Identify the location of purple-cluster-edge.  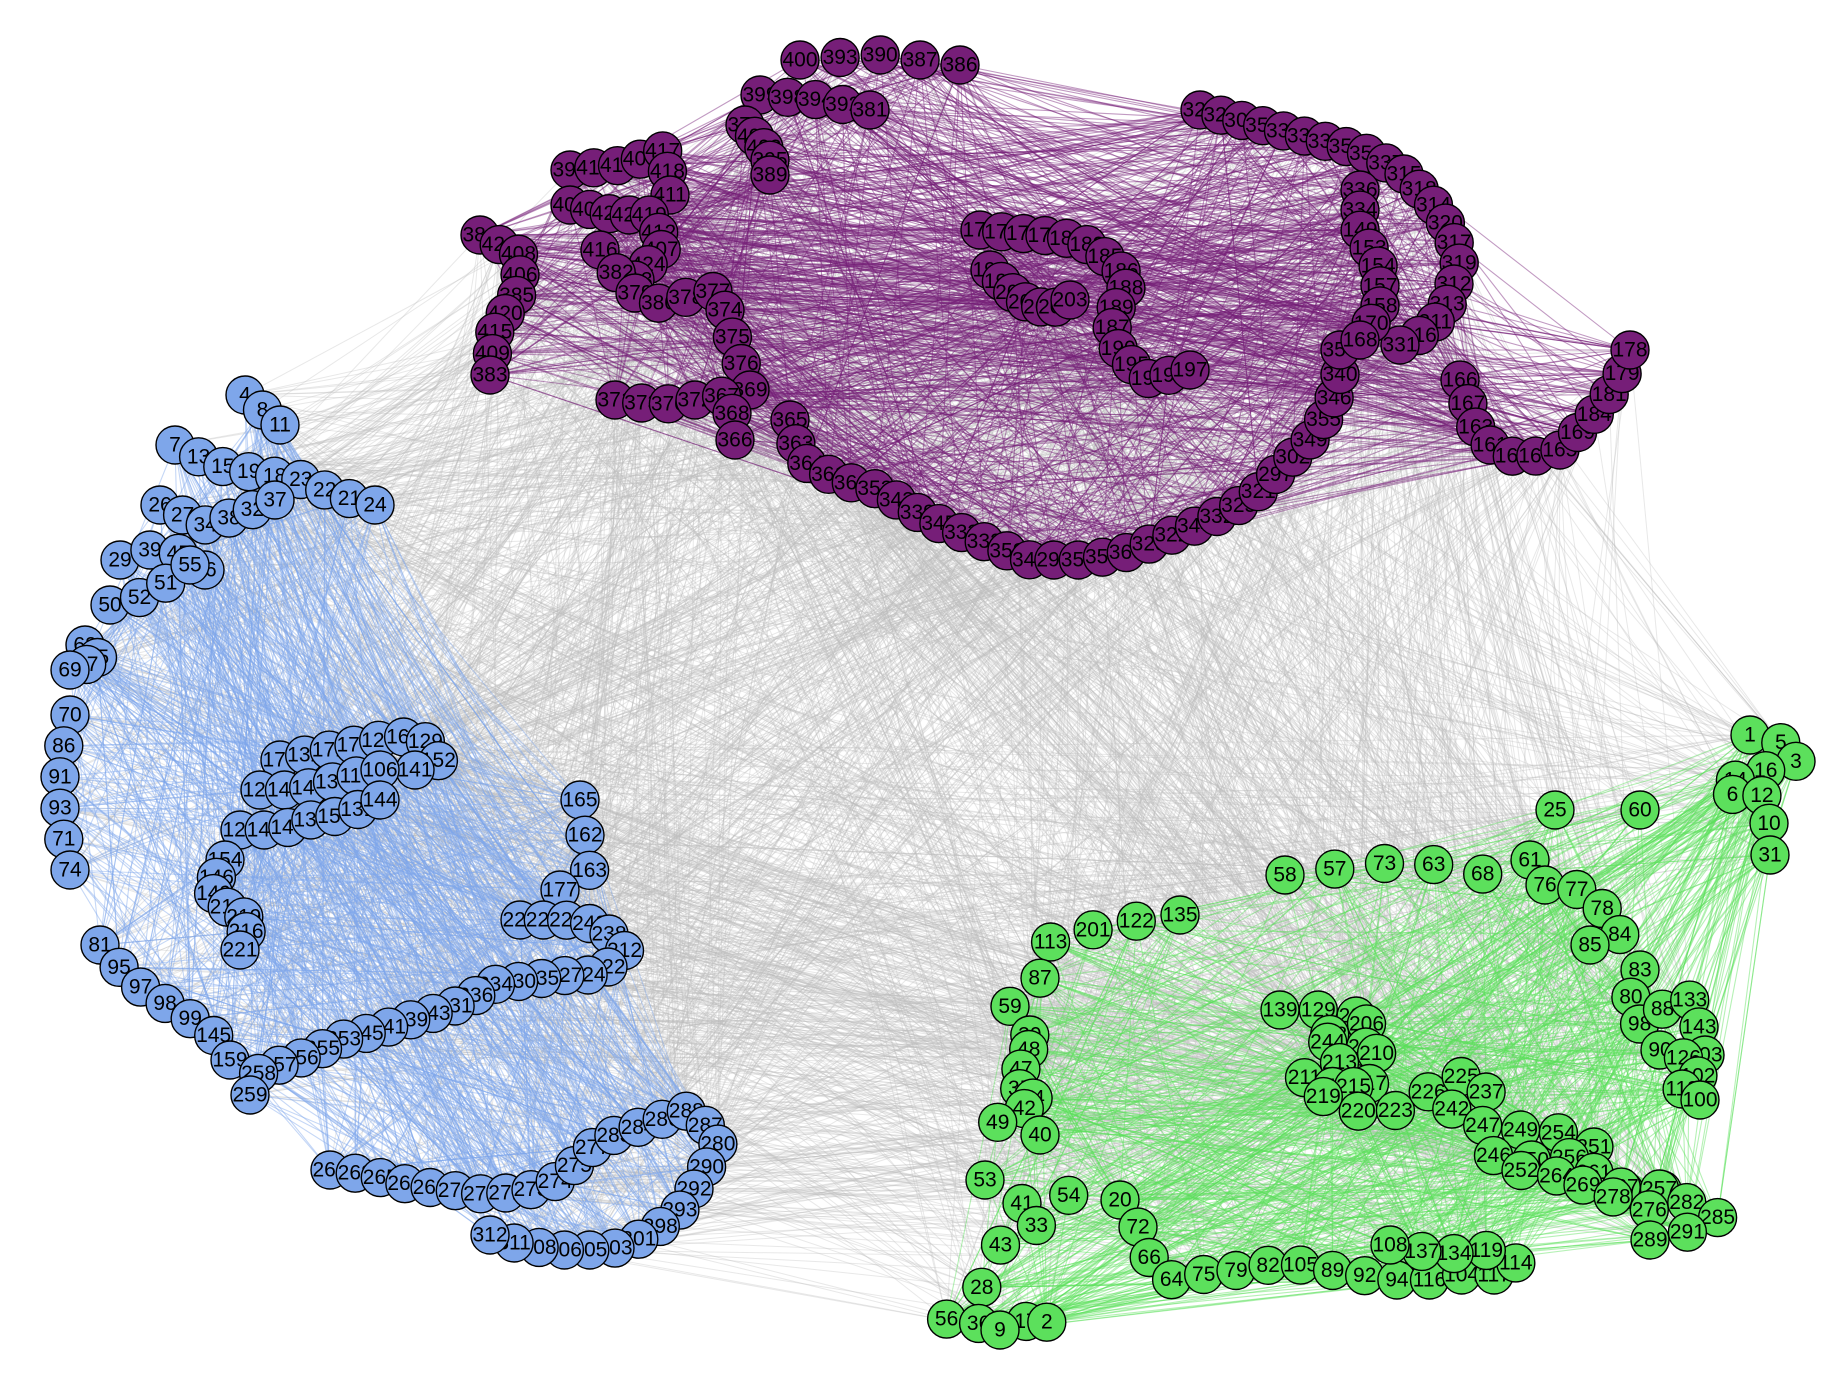
(1538, 308).